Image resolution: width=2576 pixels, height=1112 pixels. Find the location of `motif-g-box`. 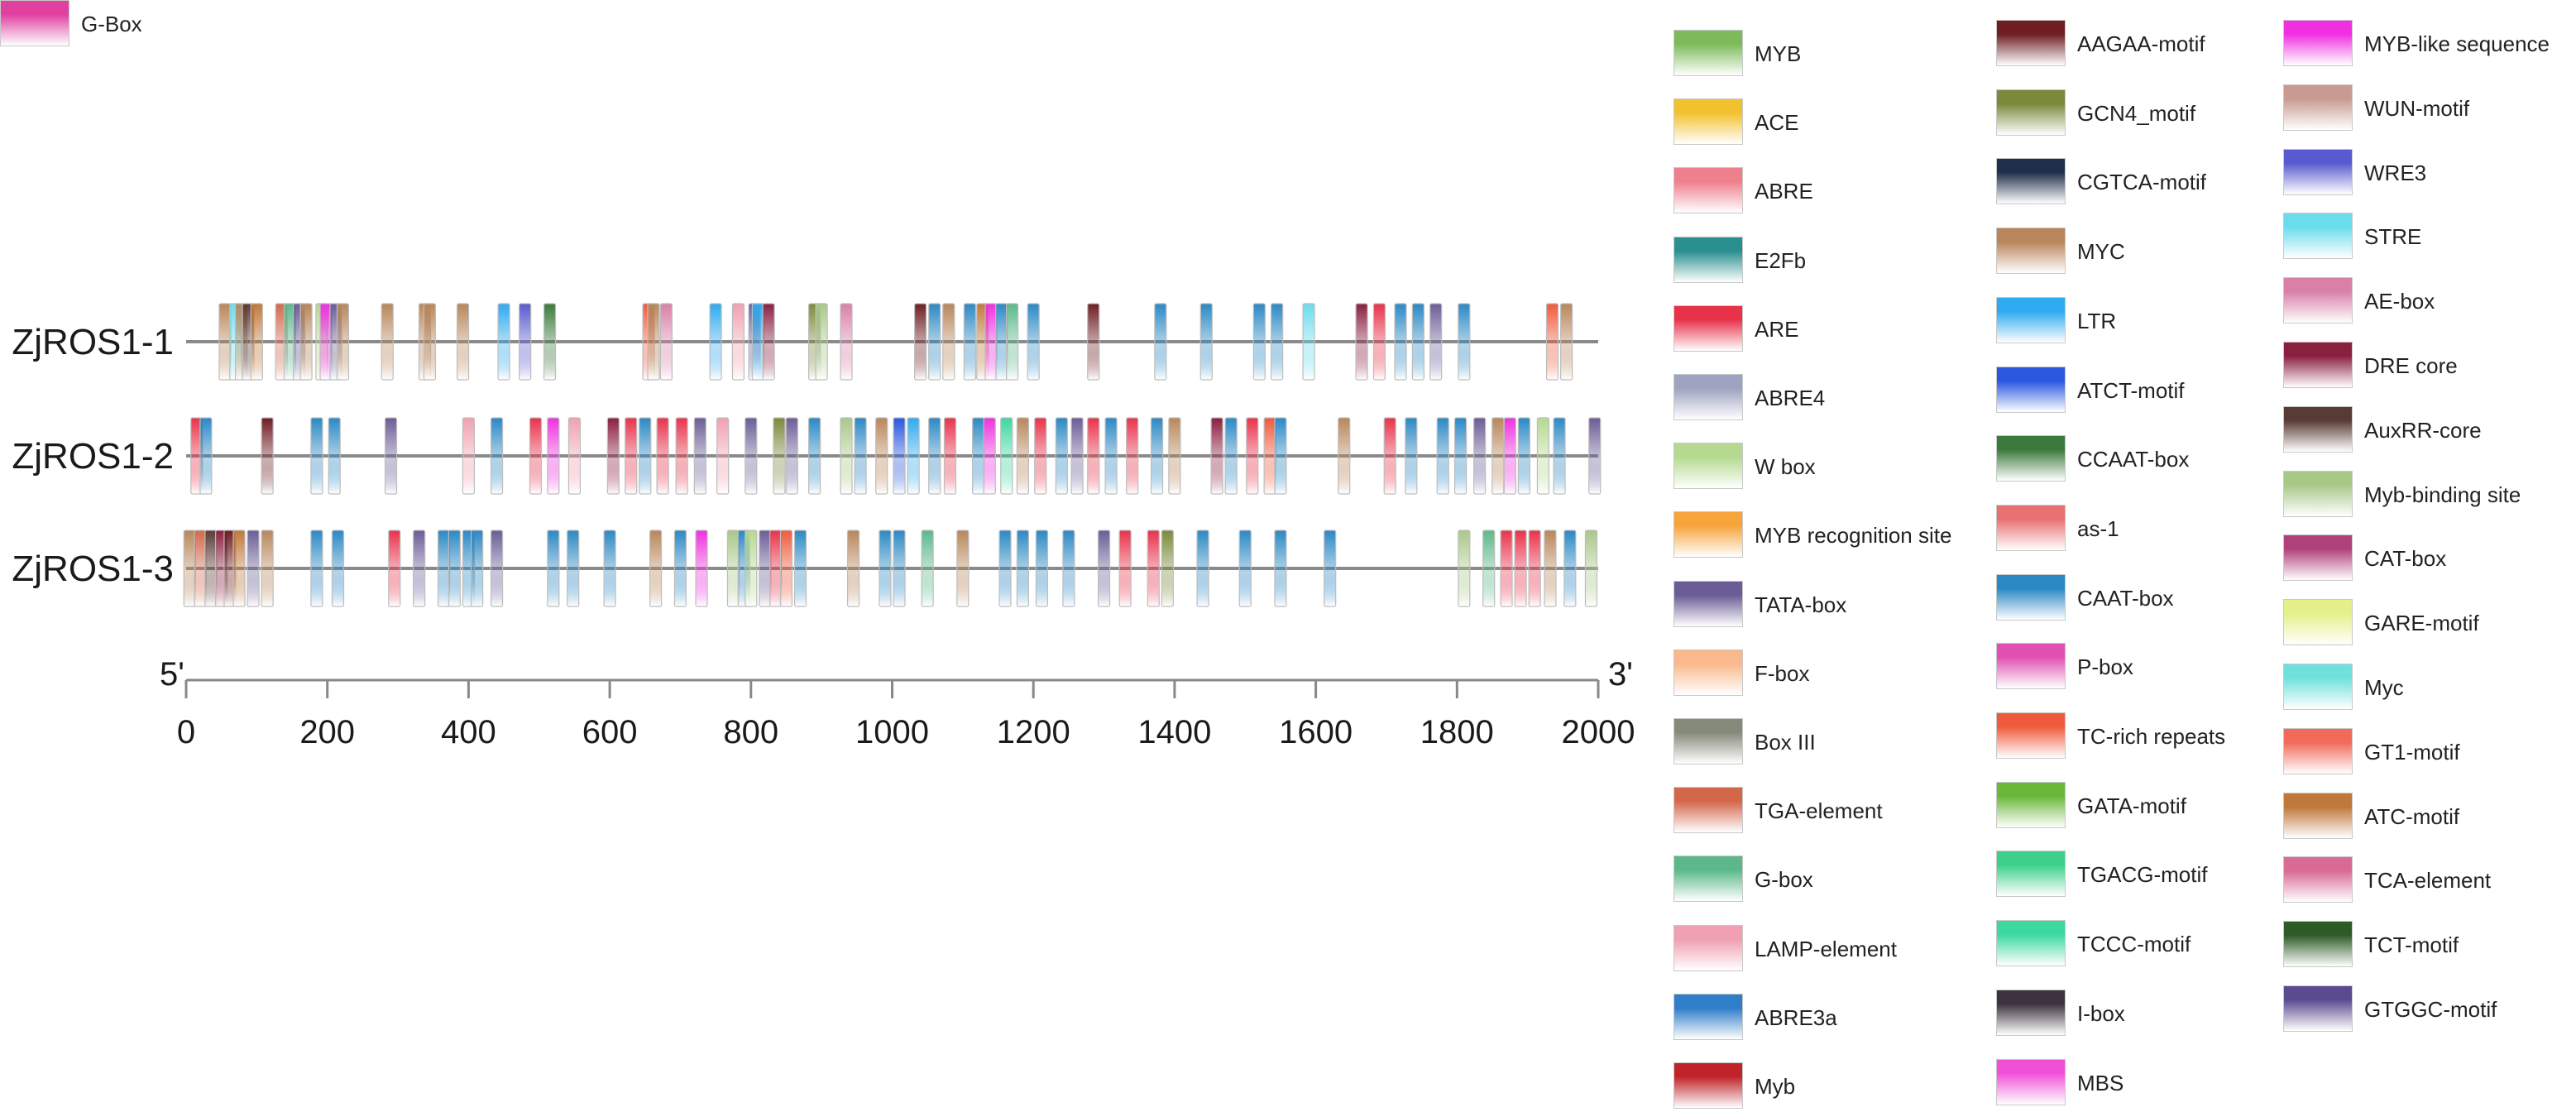

motif-g-box is located at coordinates (927, 568).